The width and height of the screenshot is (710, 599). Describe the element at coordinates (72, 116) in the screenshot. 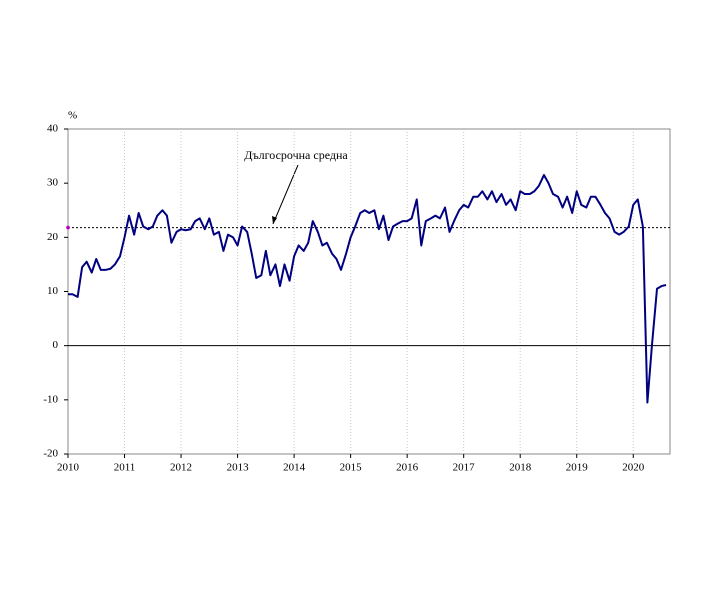

I see `y-axis-label: %` at that location.